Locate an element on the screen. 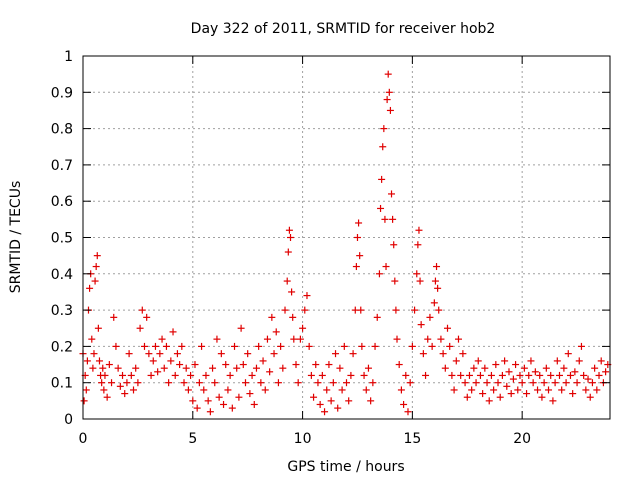  x-axis-label: GPS time / hours is located at coordinates (345, 467).